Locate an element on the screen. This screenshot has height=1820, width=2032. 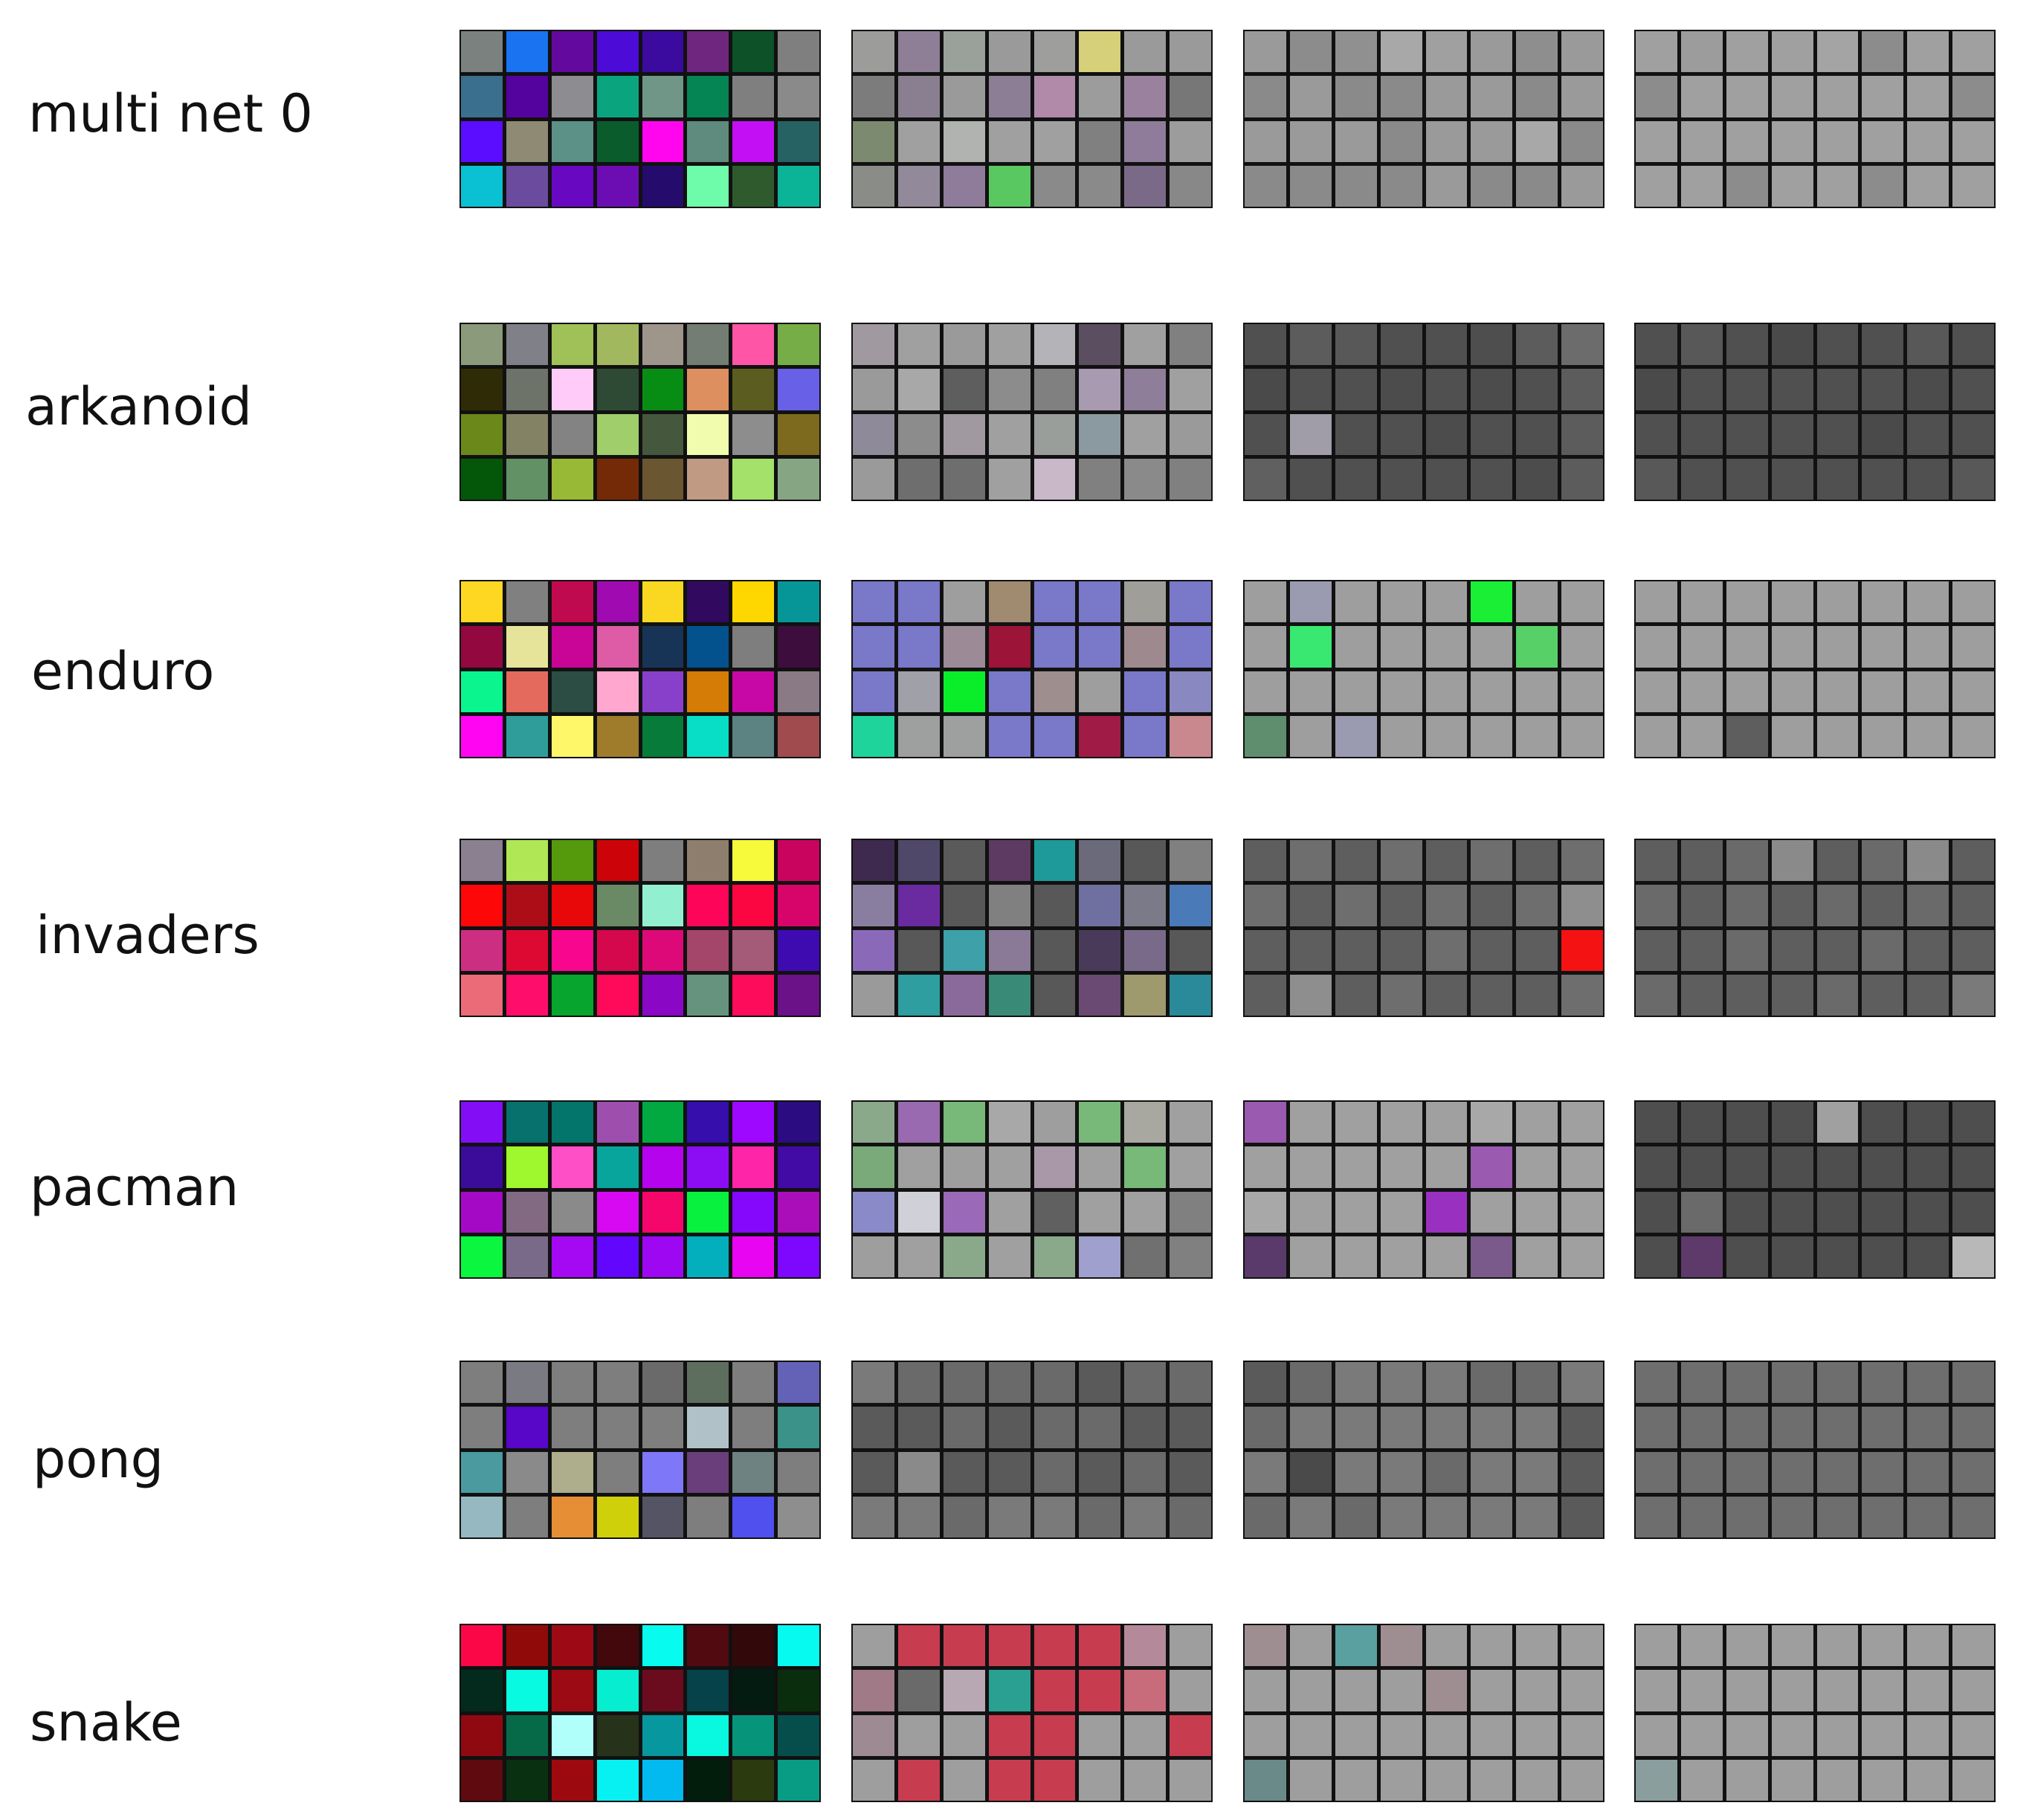
filter-grid-pong-conv3 is located at coordinates (1423, 1450).